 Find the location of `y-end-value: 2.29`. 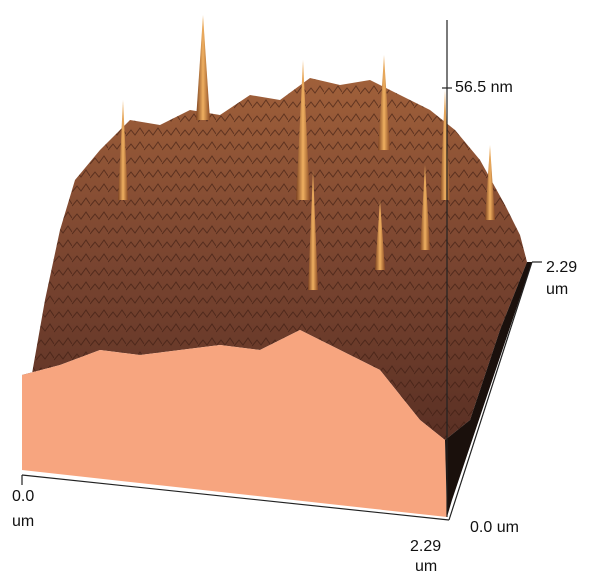

y-end-value: 2.29 is located at coordinates (561, 267).